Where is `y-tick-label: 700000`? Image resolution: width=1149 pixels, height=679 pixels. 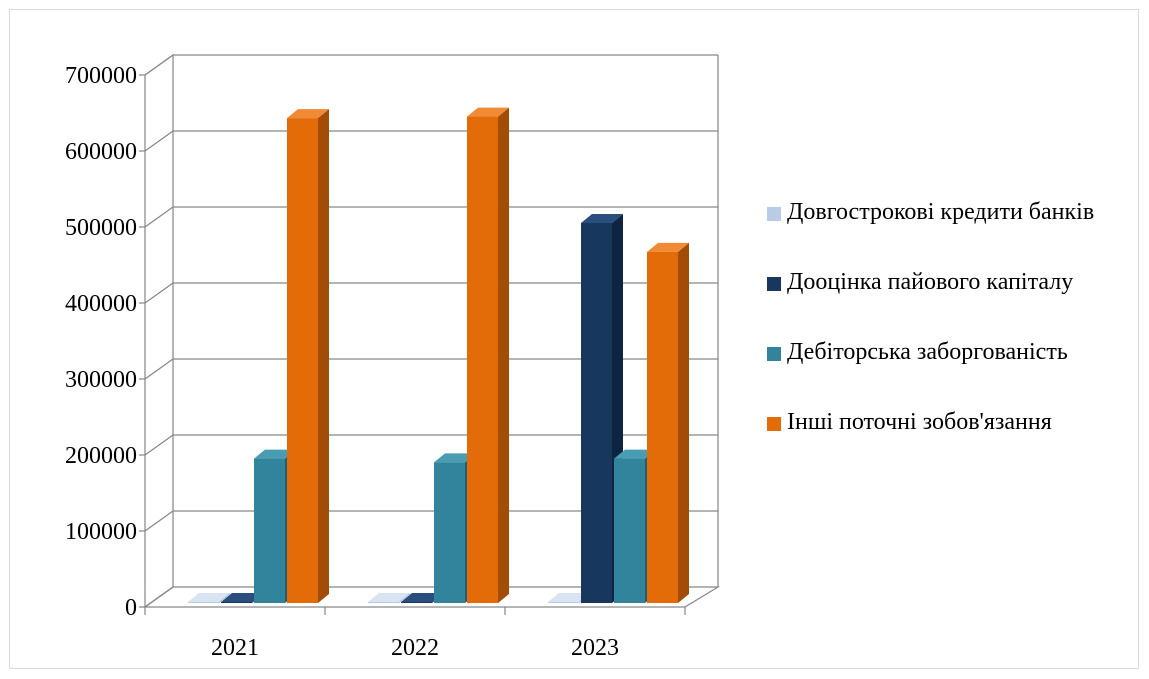
y-tick-label: 700000 is located at coordinates (101, 76).